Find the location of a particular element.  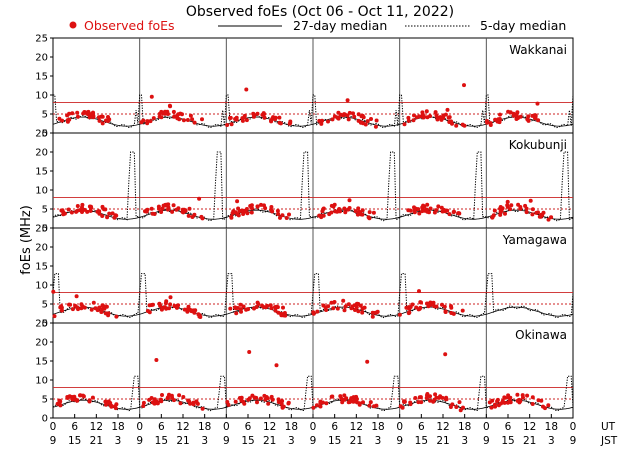

y-tick-label: 10 is located at coordinates (41, 96).